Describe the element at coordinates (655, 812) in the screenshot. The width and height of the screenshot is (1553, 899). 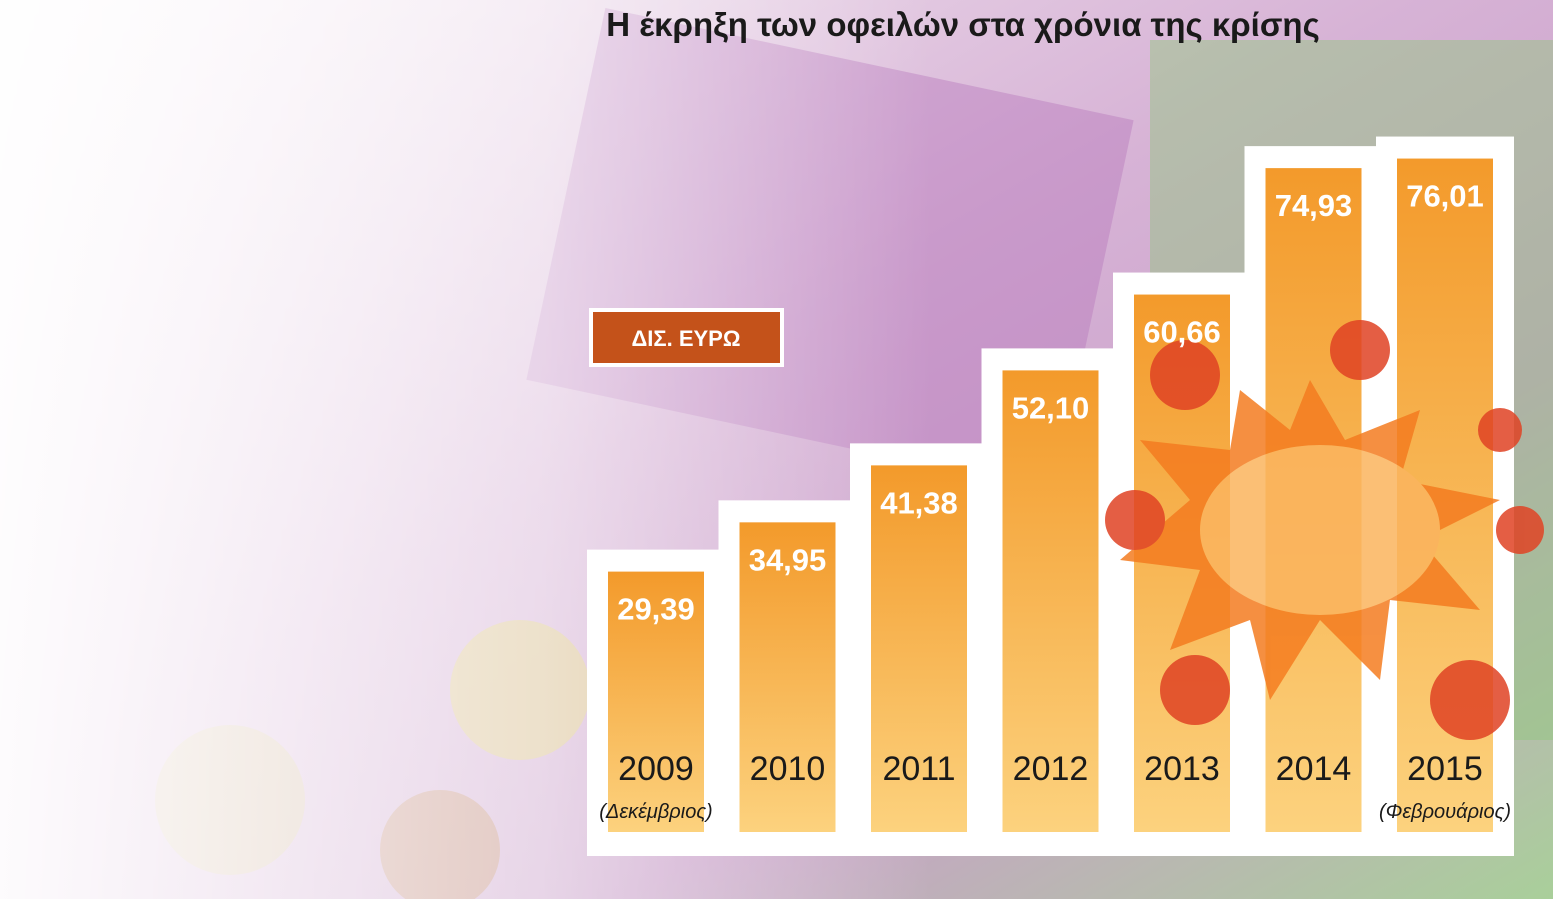
I see `category-note: (Δεκέμβριος)` at that location.